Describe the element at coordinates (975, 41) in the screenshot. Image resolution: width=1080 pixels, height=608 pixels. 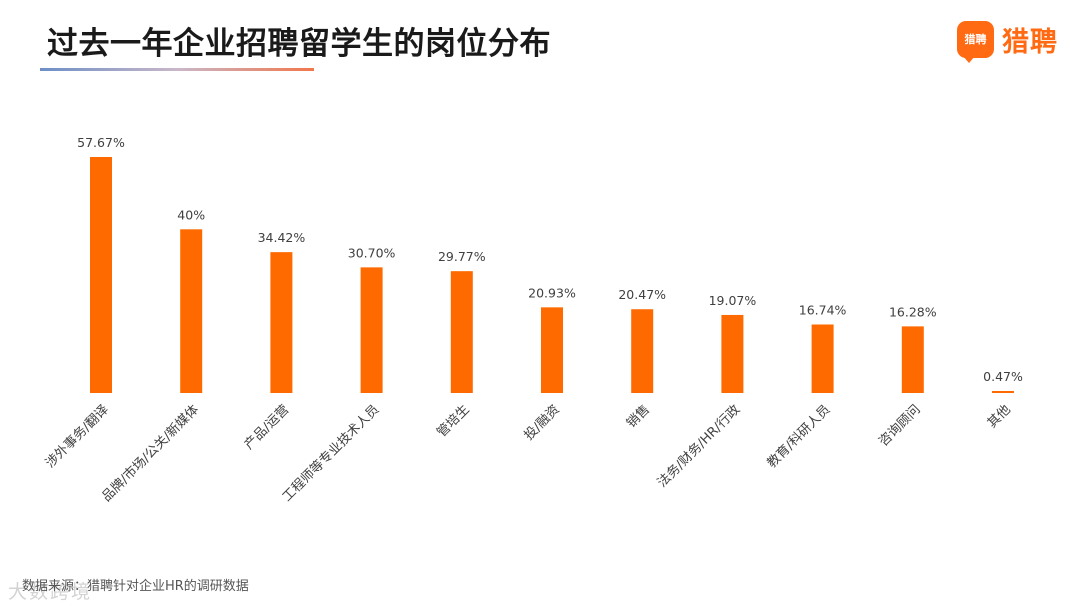
I see `logo-badge-icon: 猎聘` at that location.